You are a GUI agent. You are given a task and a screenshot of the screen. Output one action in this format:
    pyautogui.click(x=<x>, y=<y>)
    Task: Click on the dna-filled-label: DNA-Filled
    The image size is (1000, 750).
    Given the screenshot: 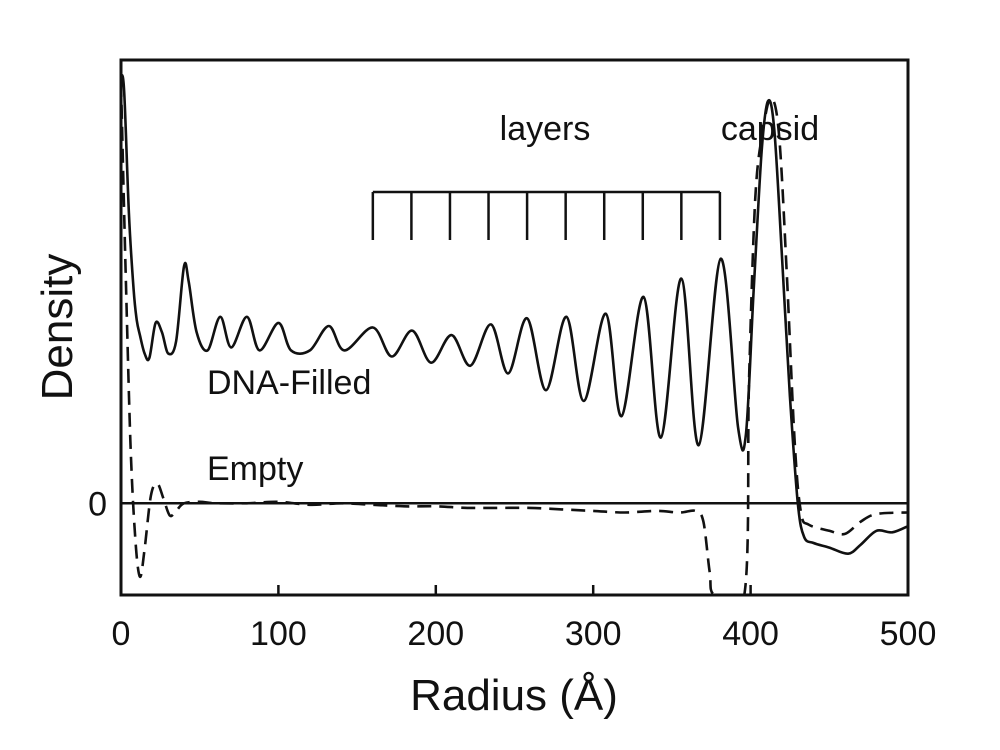 What is the action you would take?
    pyautogui.click(x=289, y=383)
    